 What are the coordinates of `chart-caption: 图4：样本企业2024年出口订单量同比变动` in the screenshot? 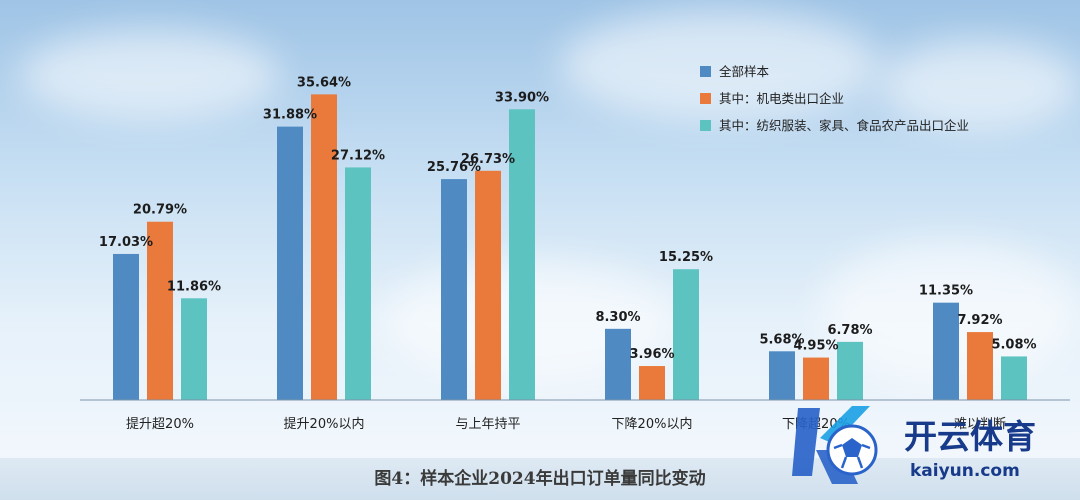 It's located at (540, 479).